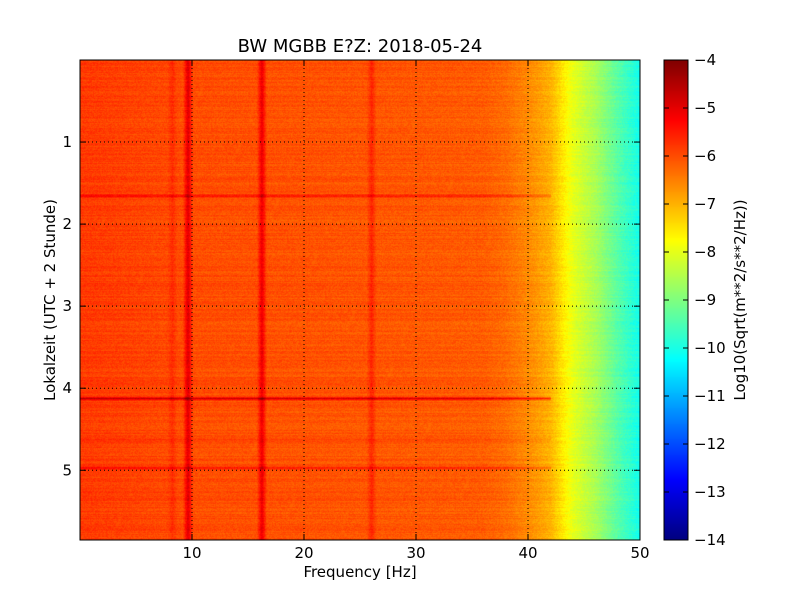 The width and height of the screenshot is (800, 600). Describe the element at coordinates (67, 388) in the screenshot. I see `y-tick-label: 4` at that location.